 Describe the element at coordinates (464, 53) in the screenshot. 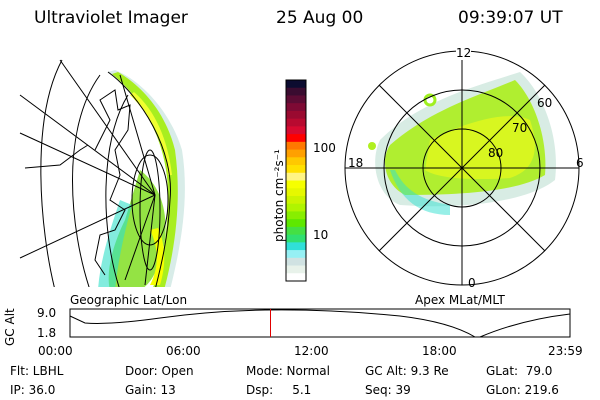

I see `mlt-label-12: 12` at that location.